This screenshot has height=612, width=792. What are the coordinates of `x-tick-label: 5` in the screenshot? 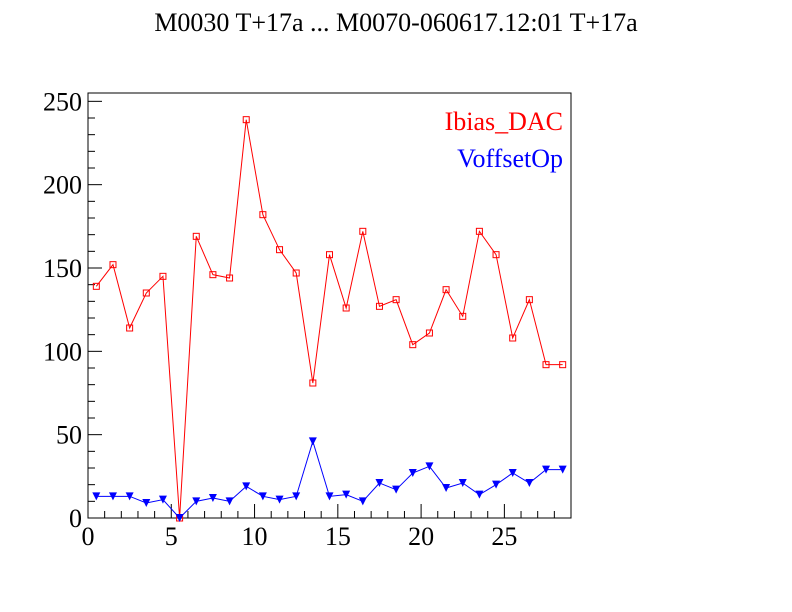 It's located at (171, 536).